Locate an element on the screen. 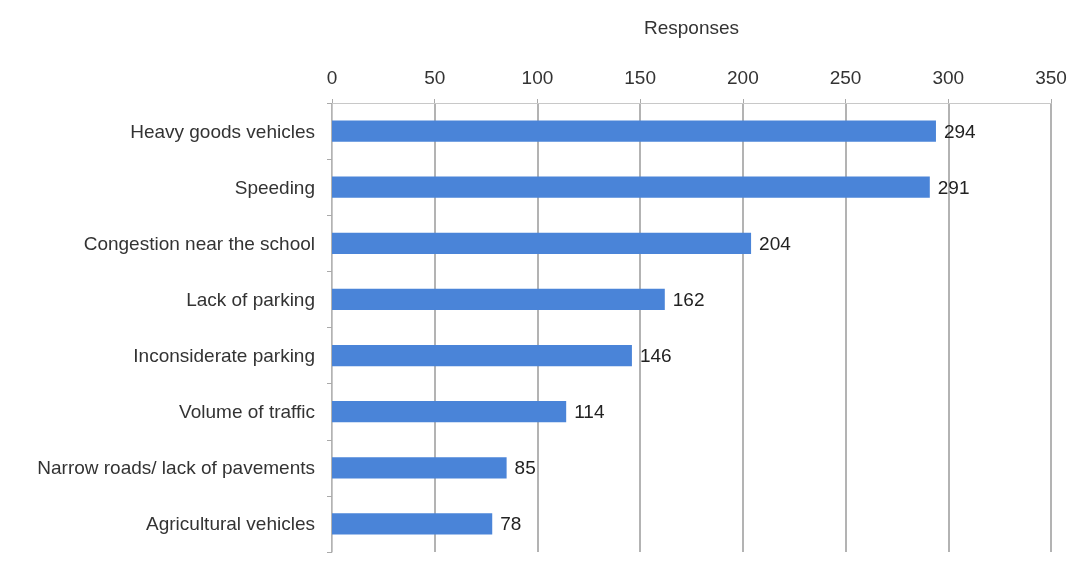 The image size is (1080, 572). x-tick-label: 350 is located at coordinates (1051, 77).